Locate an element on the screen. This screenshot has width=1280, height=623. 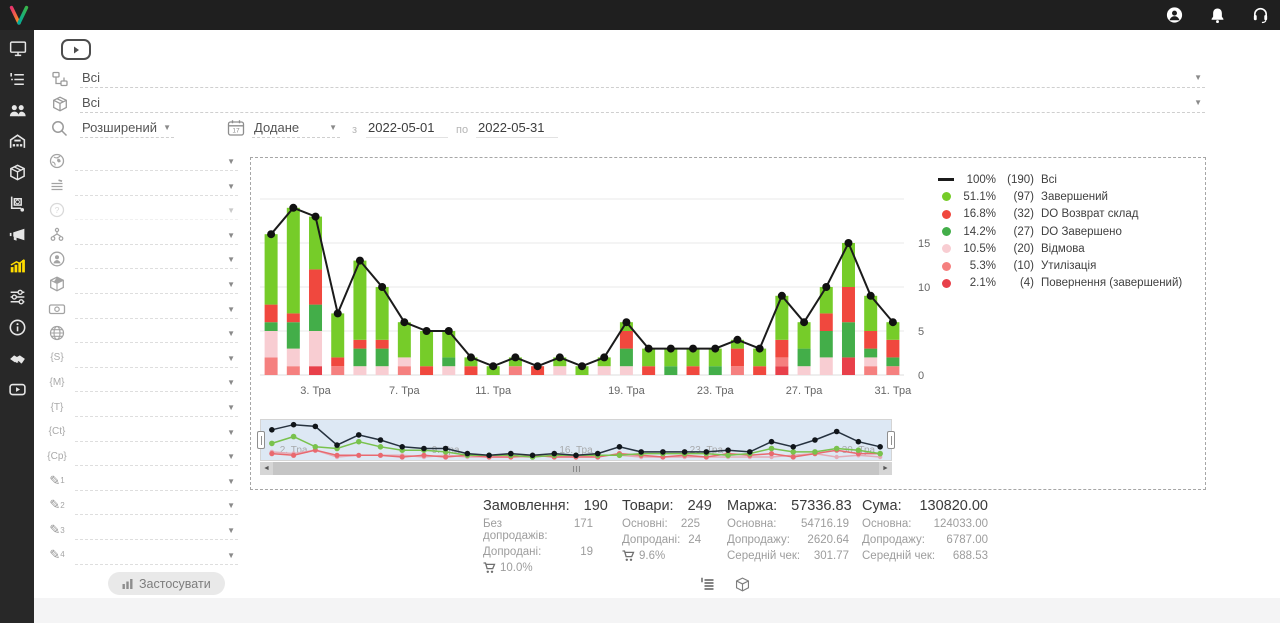
legend-item-2: 16.8% (32) DO Возврат склад is located at coordinates (1070, 214).